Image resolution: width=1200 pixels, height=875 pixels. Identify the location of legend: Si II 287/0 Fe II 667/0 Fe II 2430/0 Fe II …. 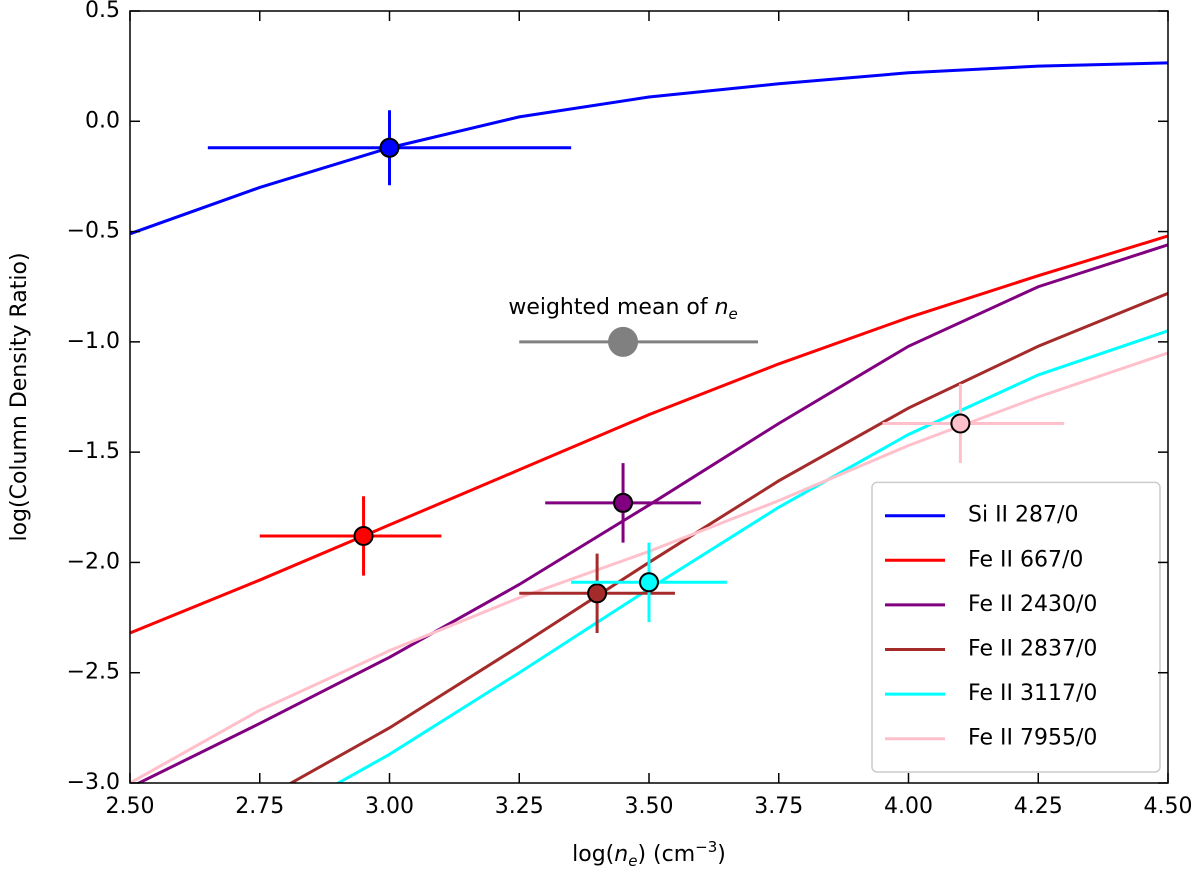
(1016, 627).